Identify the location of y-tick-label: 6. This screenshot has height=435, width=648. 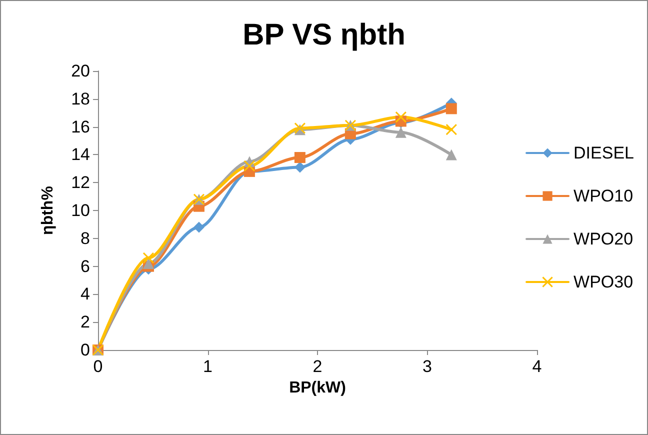
(85, 266).